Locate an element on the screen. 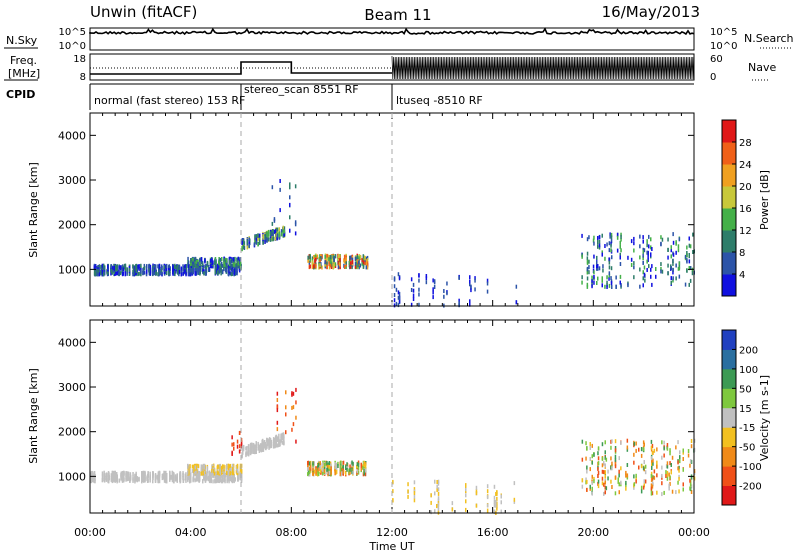 Image resolution: width=800 pixels, height=554 pixels. nave-tick-top: 60 is located at coordinates (716, 59).